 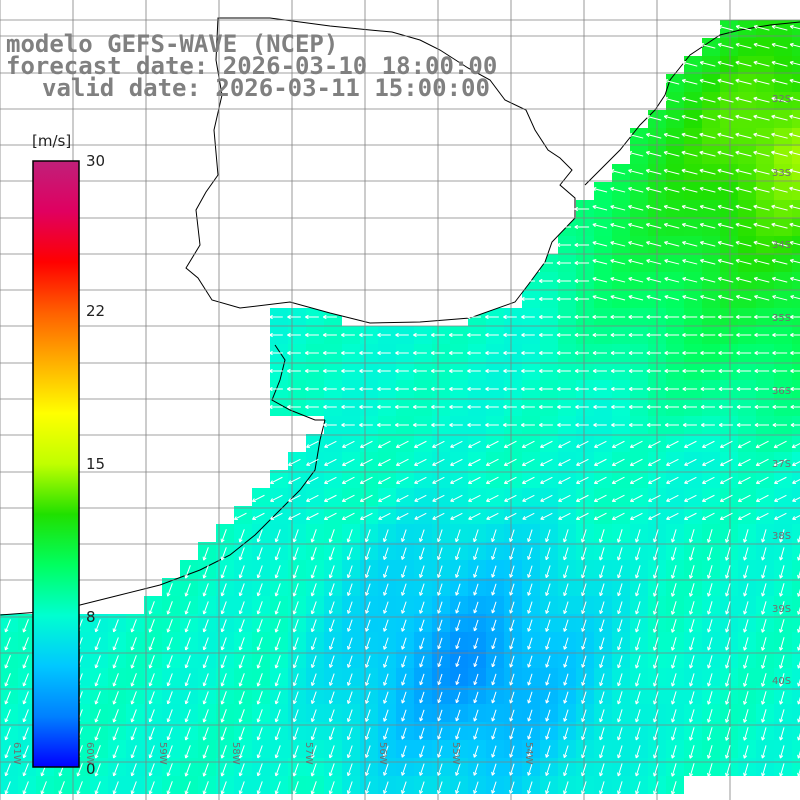 What do you see at coordinates (252, 66) in the screenshot?
I see `forecast-date: forecast date: 2026-03-10 18:00:00` at bounding box center [252, 66].